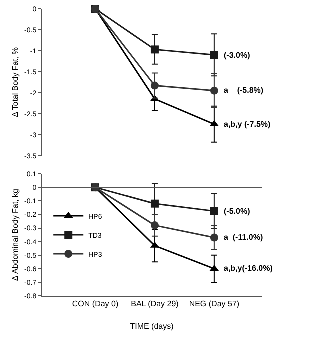 This screenshot has height=349, width=330. I want to click on x-tick-label: BAL (Day 29), so click(155, 304).